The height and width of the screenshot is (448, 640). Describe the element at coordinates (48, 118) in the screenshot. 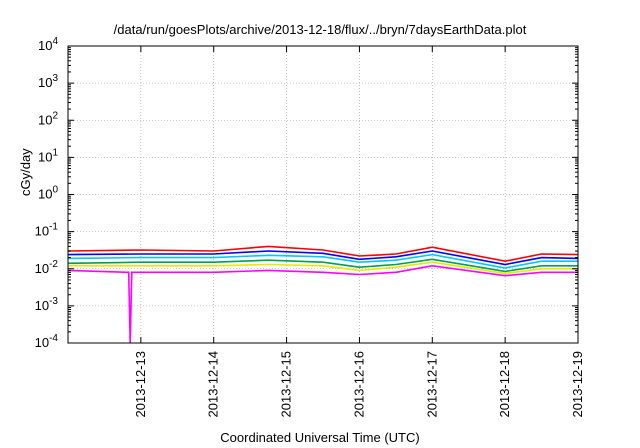

I see `y-tick-label: 10²` at that location.